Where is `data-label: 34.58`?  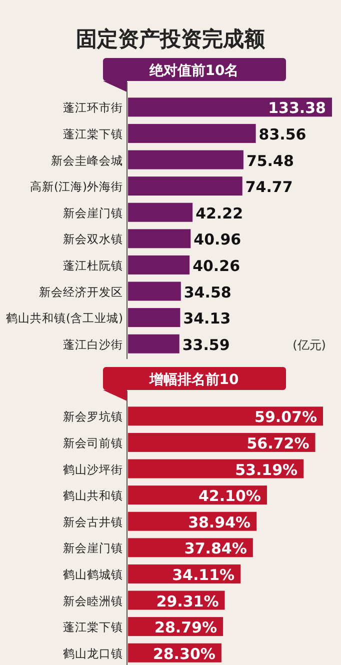
data-label: 34.58 is located at coordinates (208, 292).